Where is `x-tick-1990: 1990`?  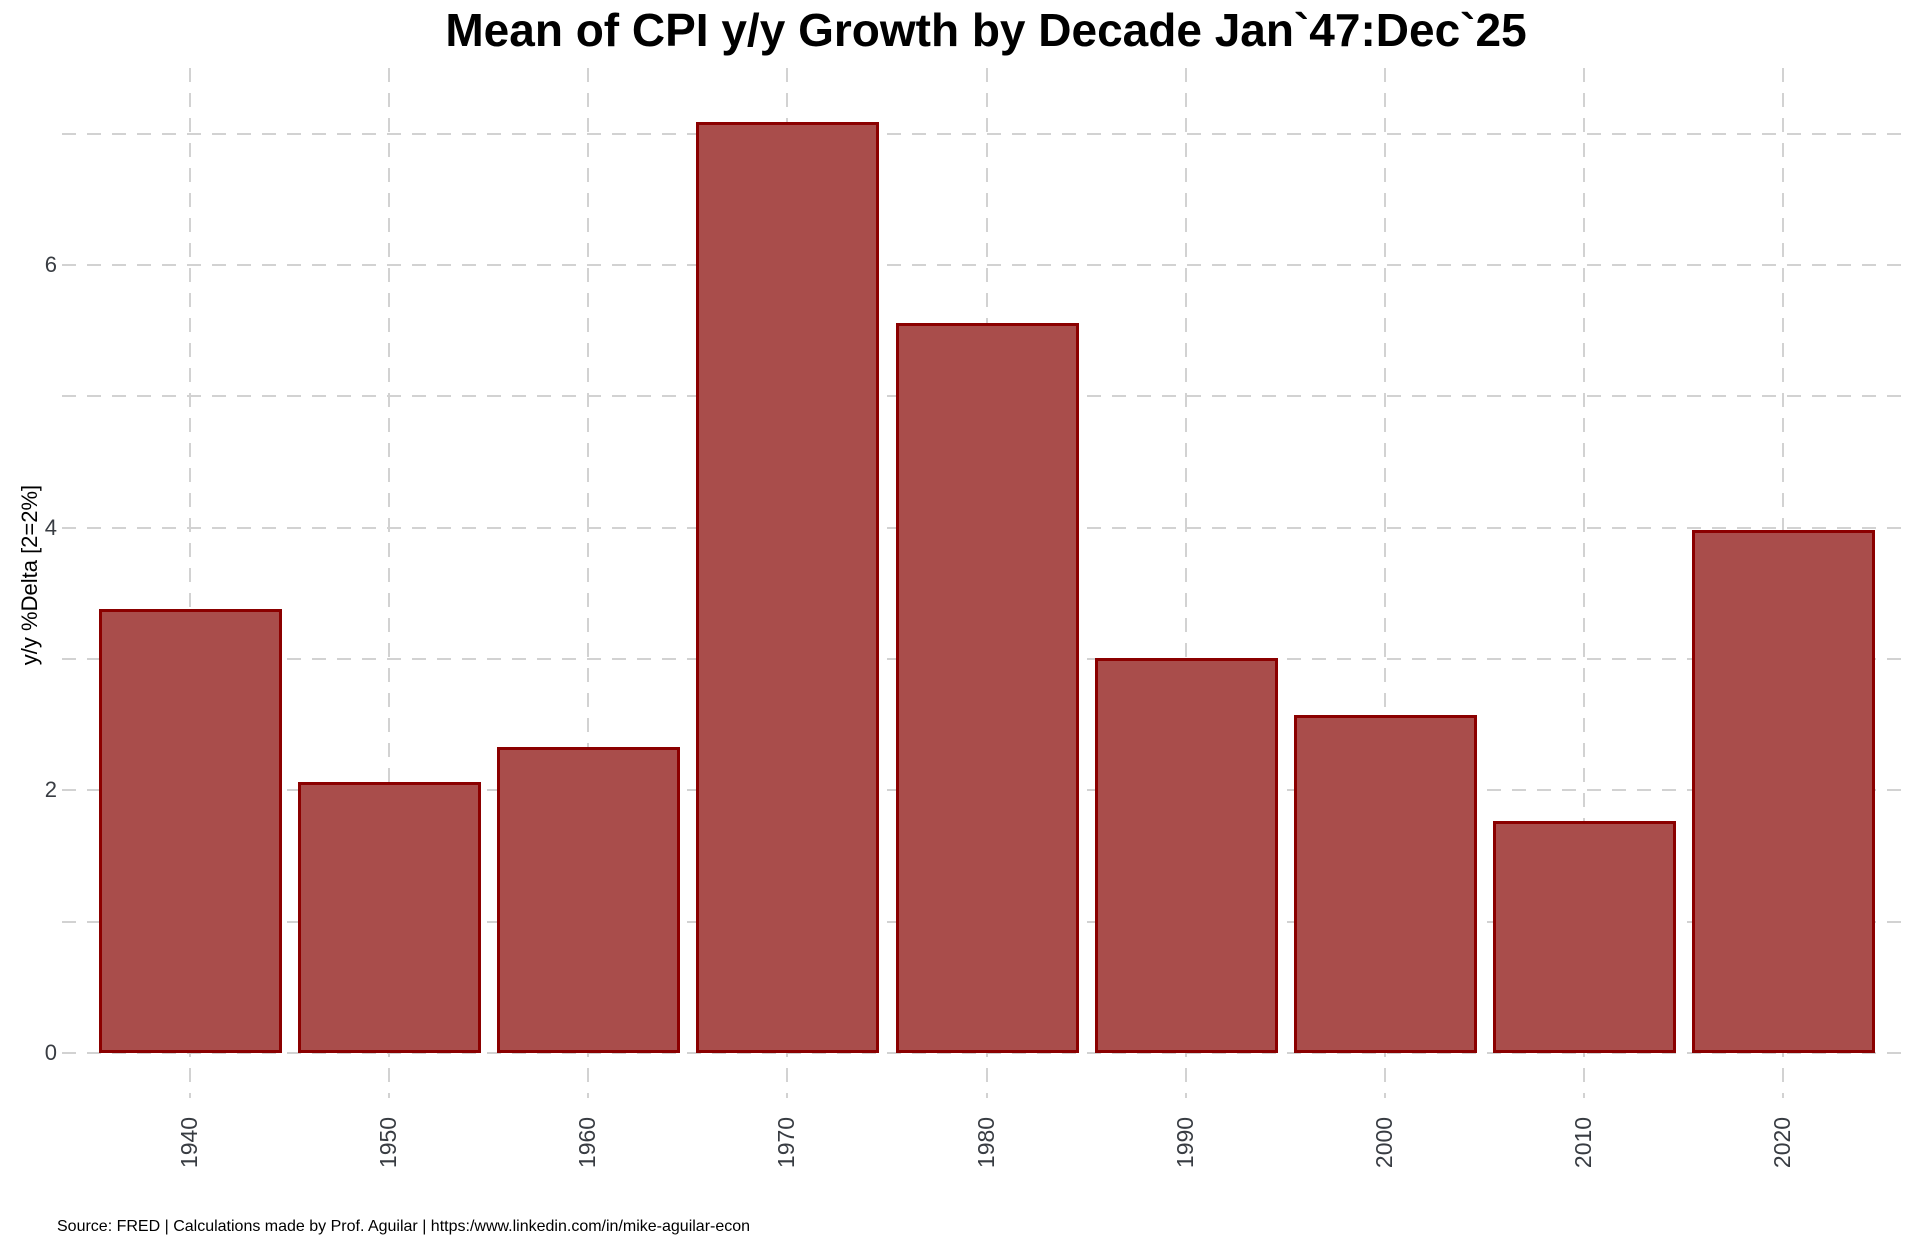
x-tick-1990: 1990 is located at coordinates (1186, 1142).